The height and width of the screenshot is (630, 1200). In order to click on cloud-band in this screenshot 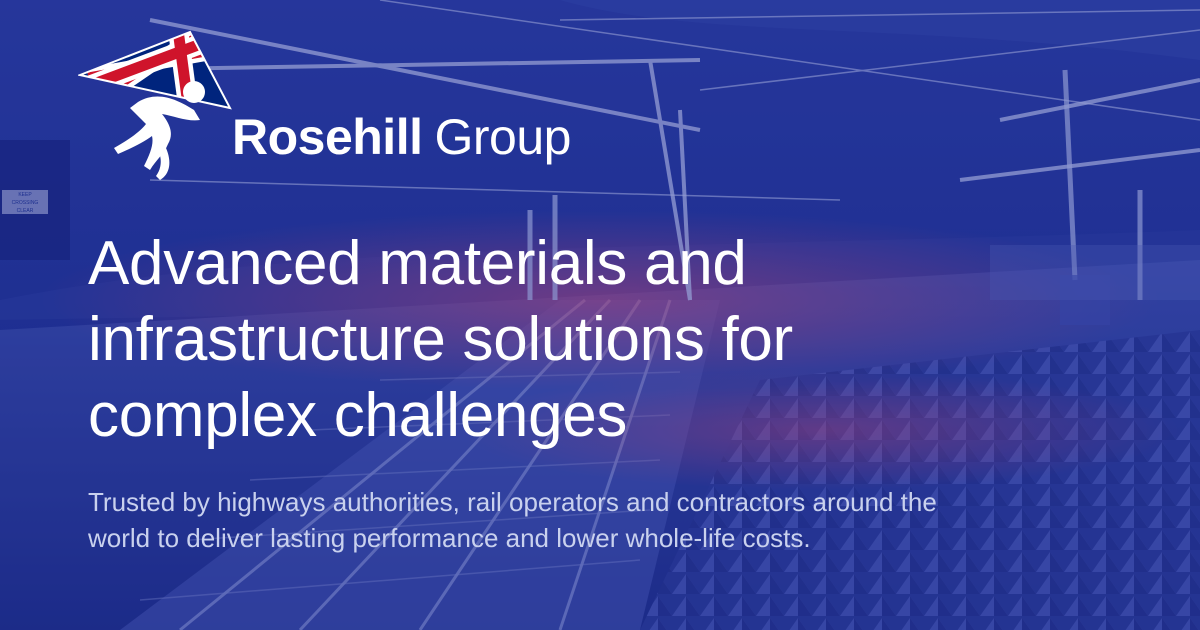, I will do `click(880, 30)`.